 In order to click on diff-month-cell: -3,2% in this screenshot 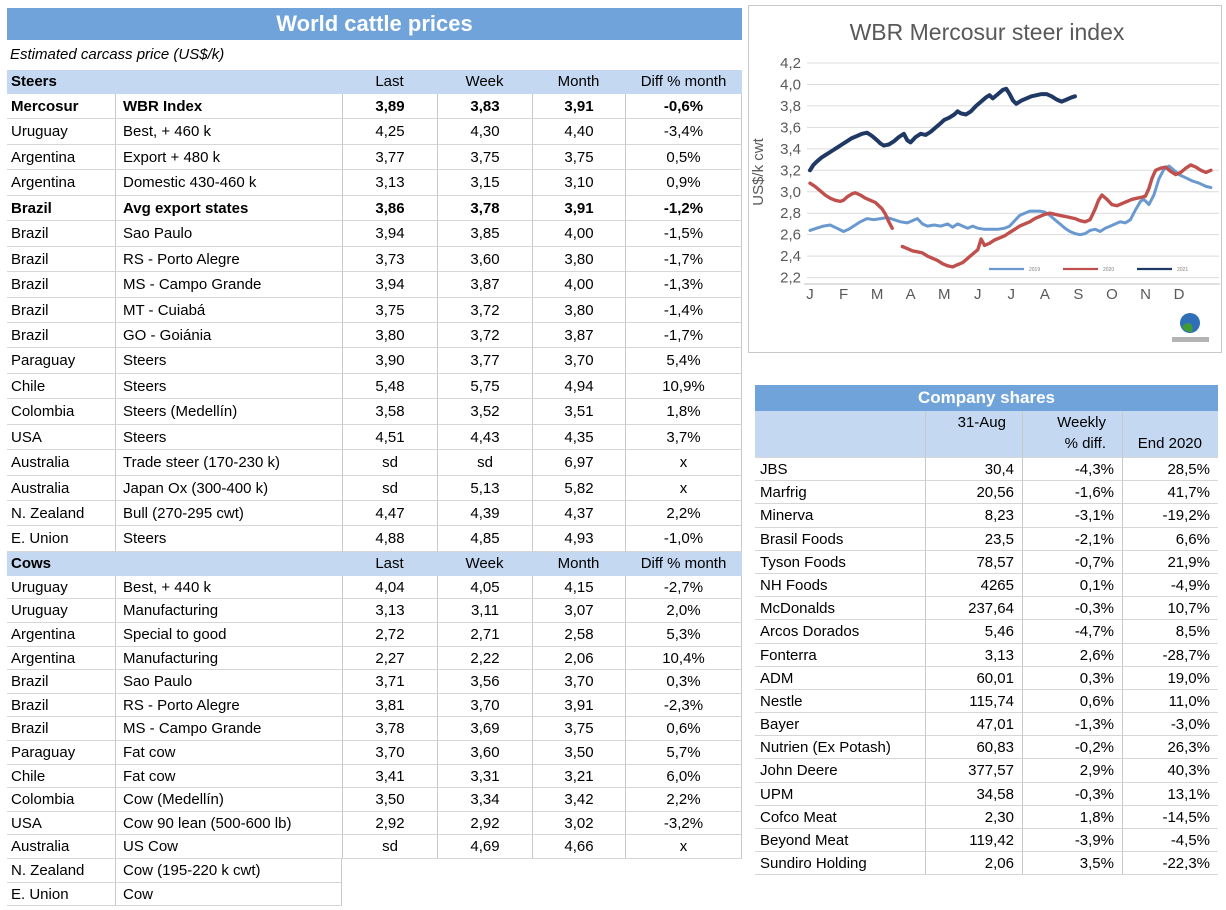, I will do `click(683, 823)`.